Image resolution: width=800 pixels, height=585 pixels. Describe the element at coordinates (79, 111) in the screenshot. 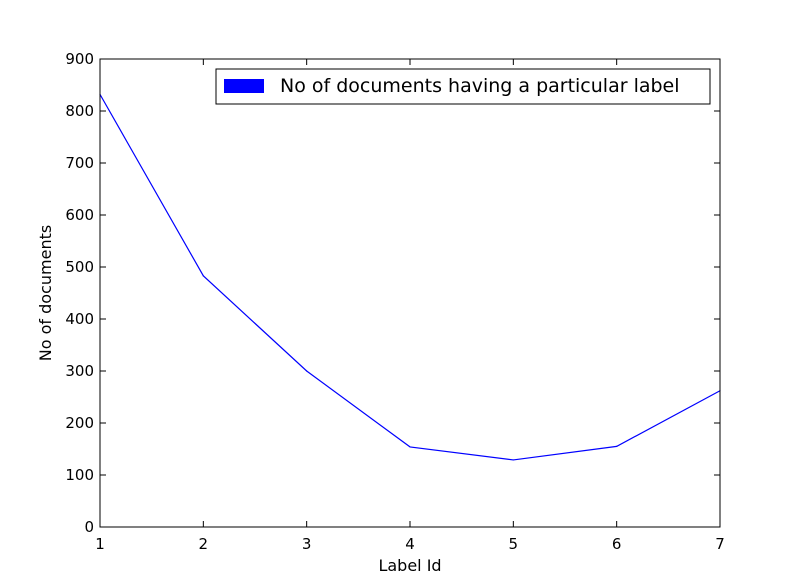

I see `y-tick-label: 800` at that location.